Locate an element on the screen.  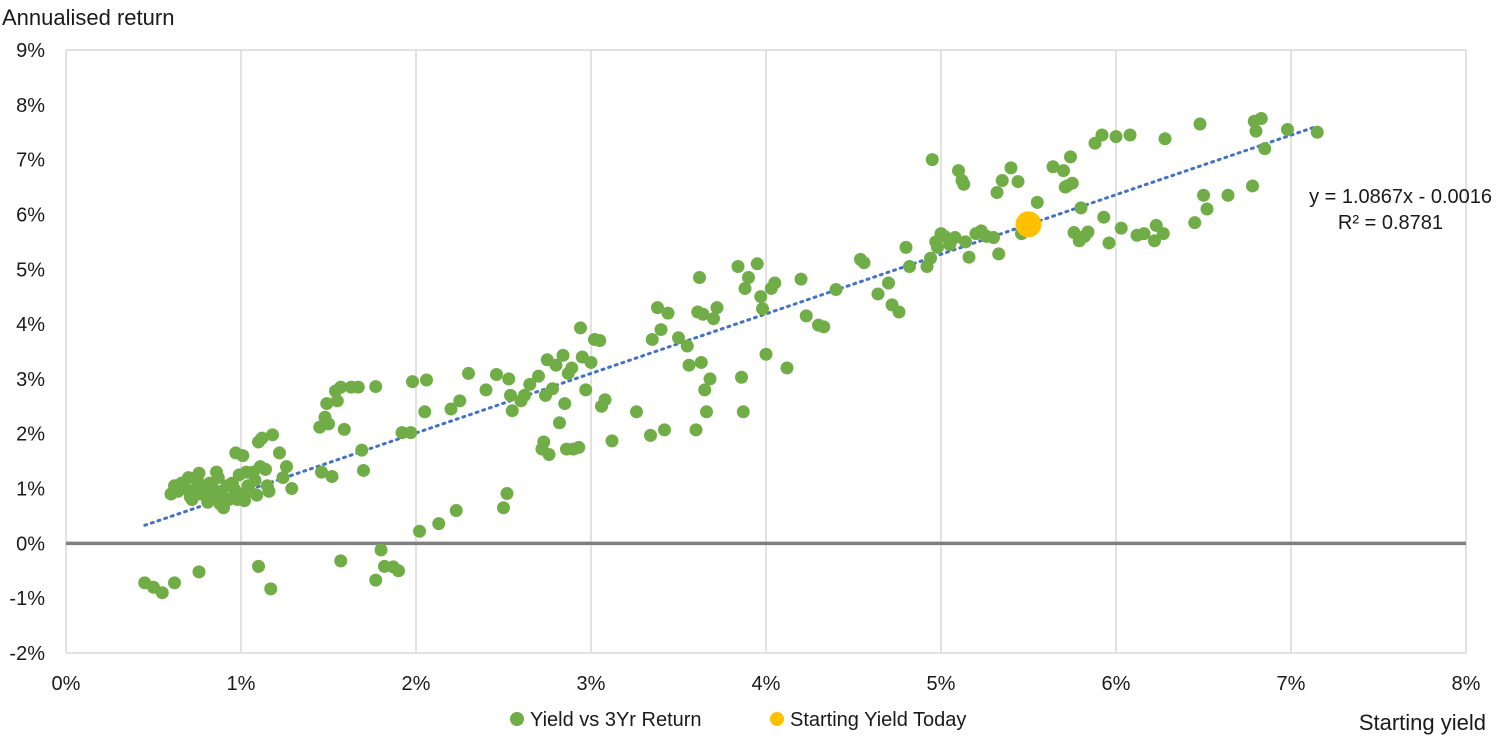
starting-yield-today-point is located at coordinates (1028, 224).